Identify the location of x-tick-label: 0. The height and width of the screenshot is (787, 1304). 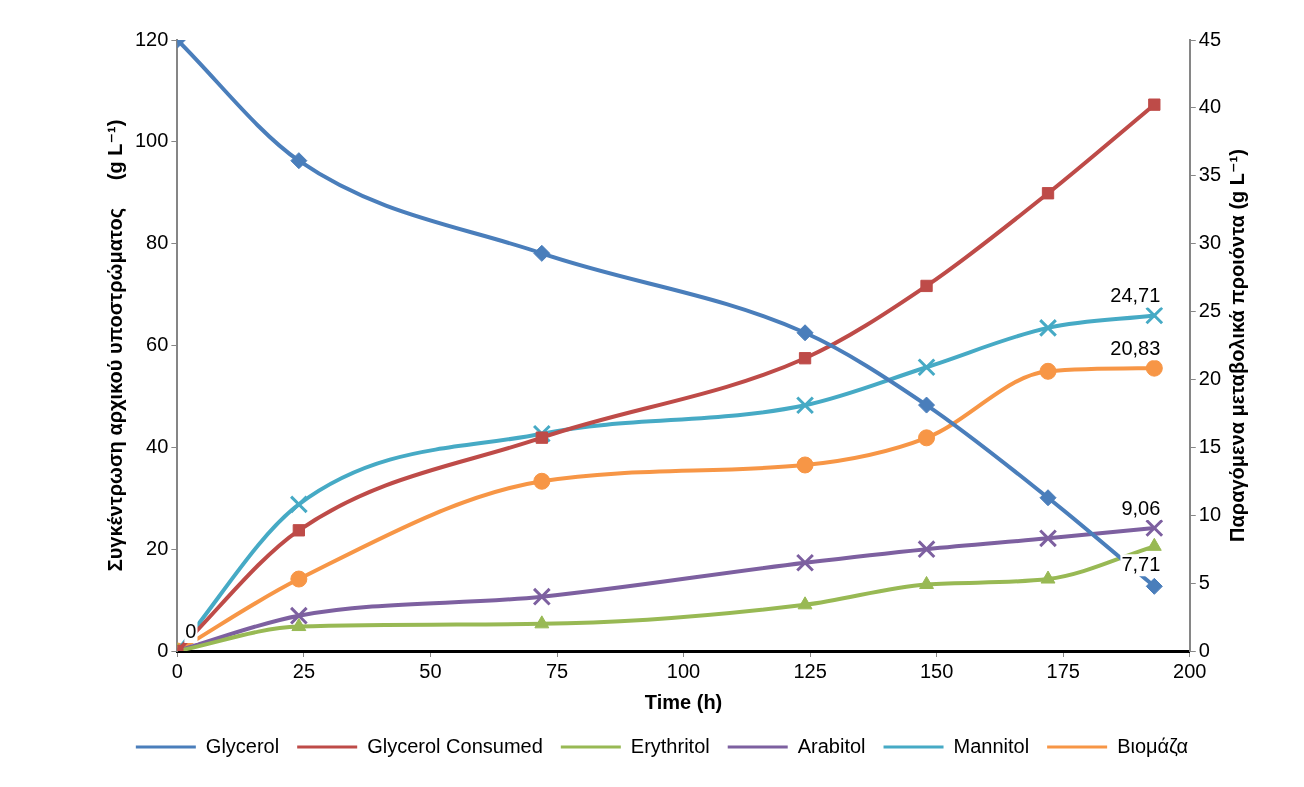
(177, 670).